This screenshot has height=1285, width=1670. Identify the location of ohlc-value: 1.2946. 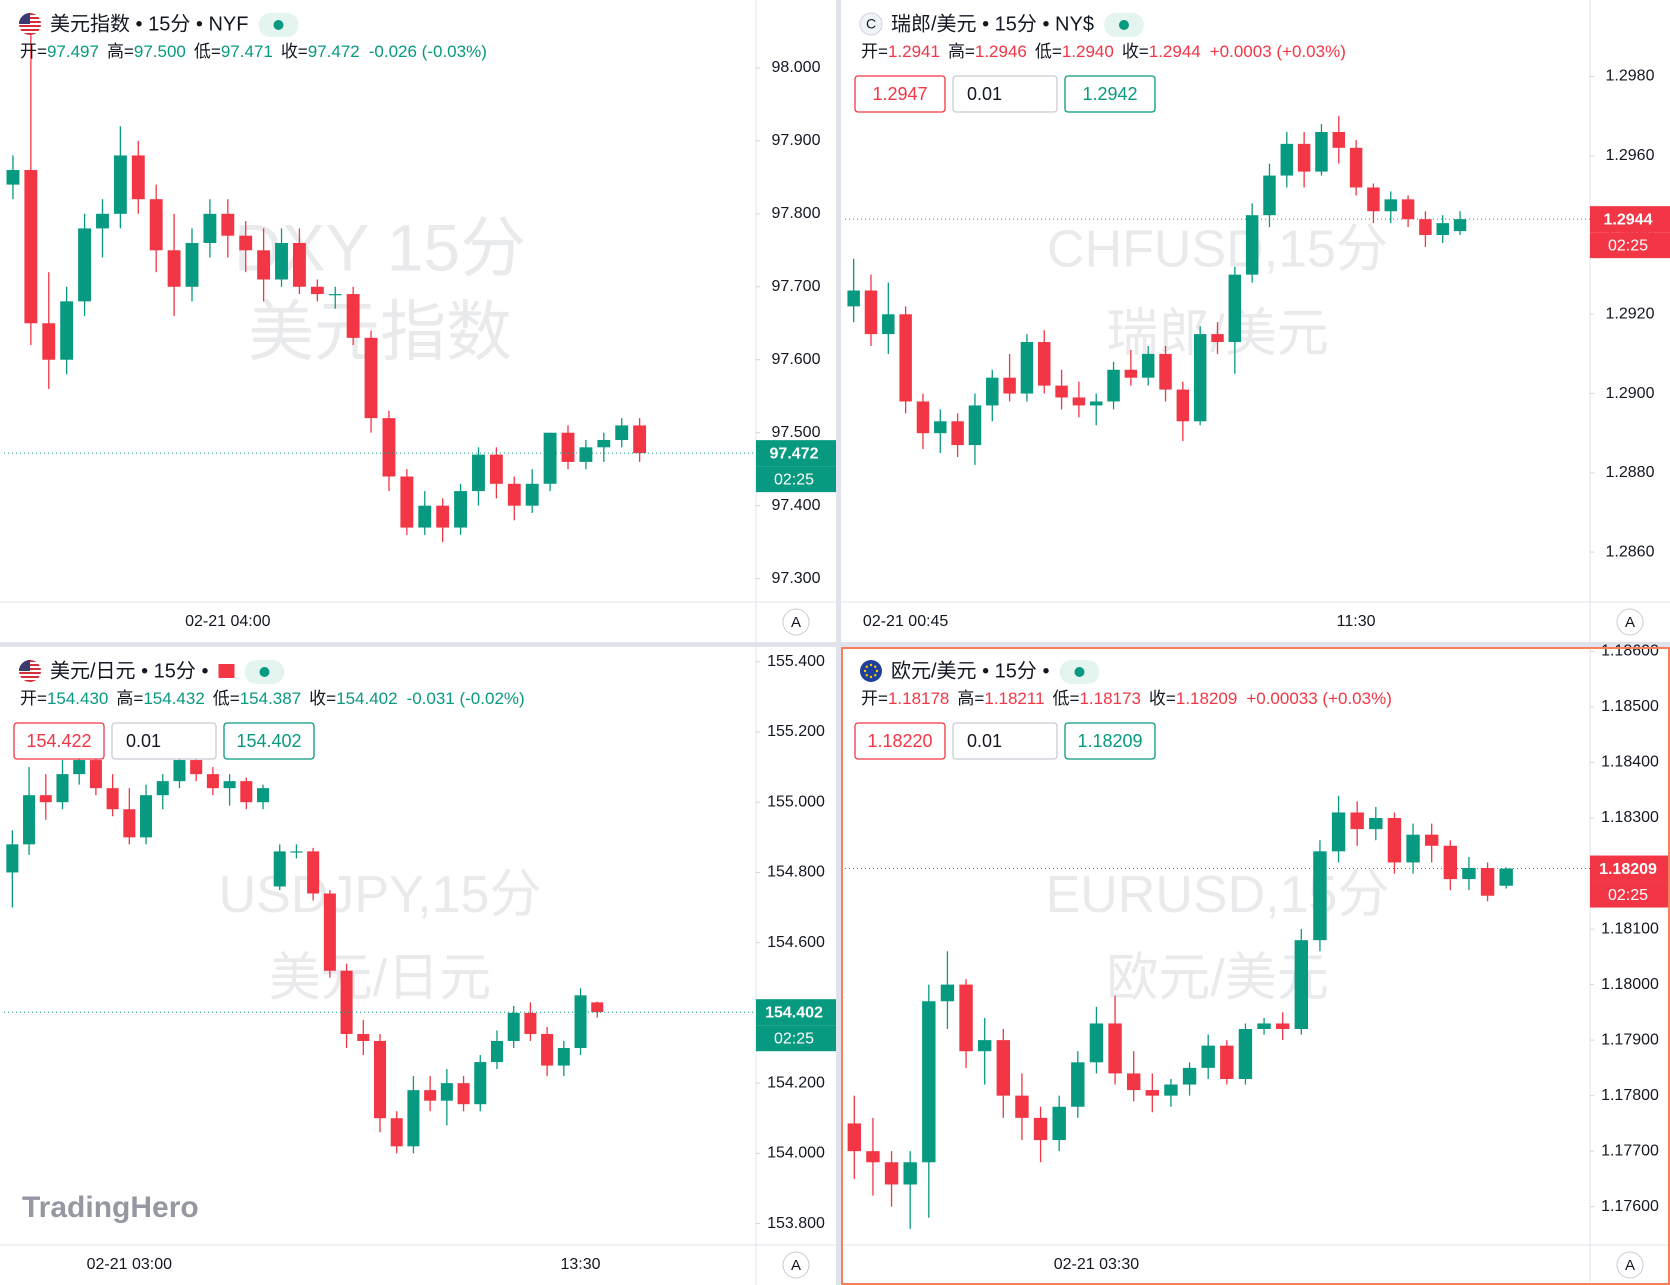
(1001, 51).